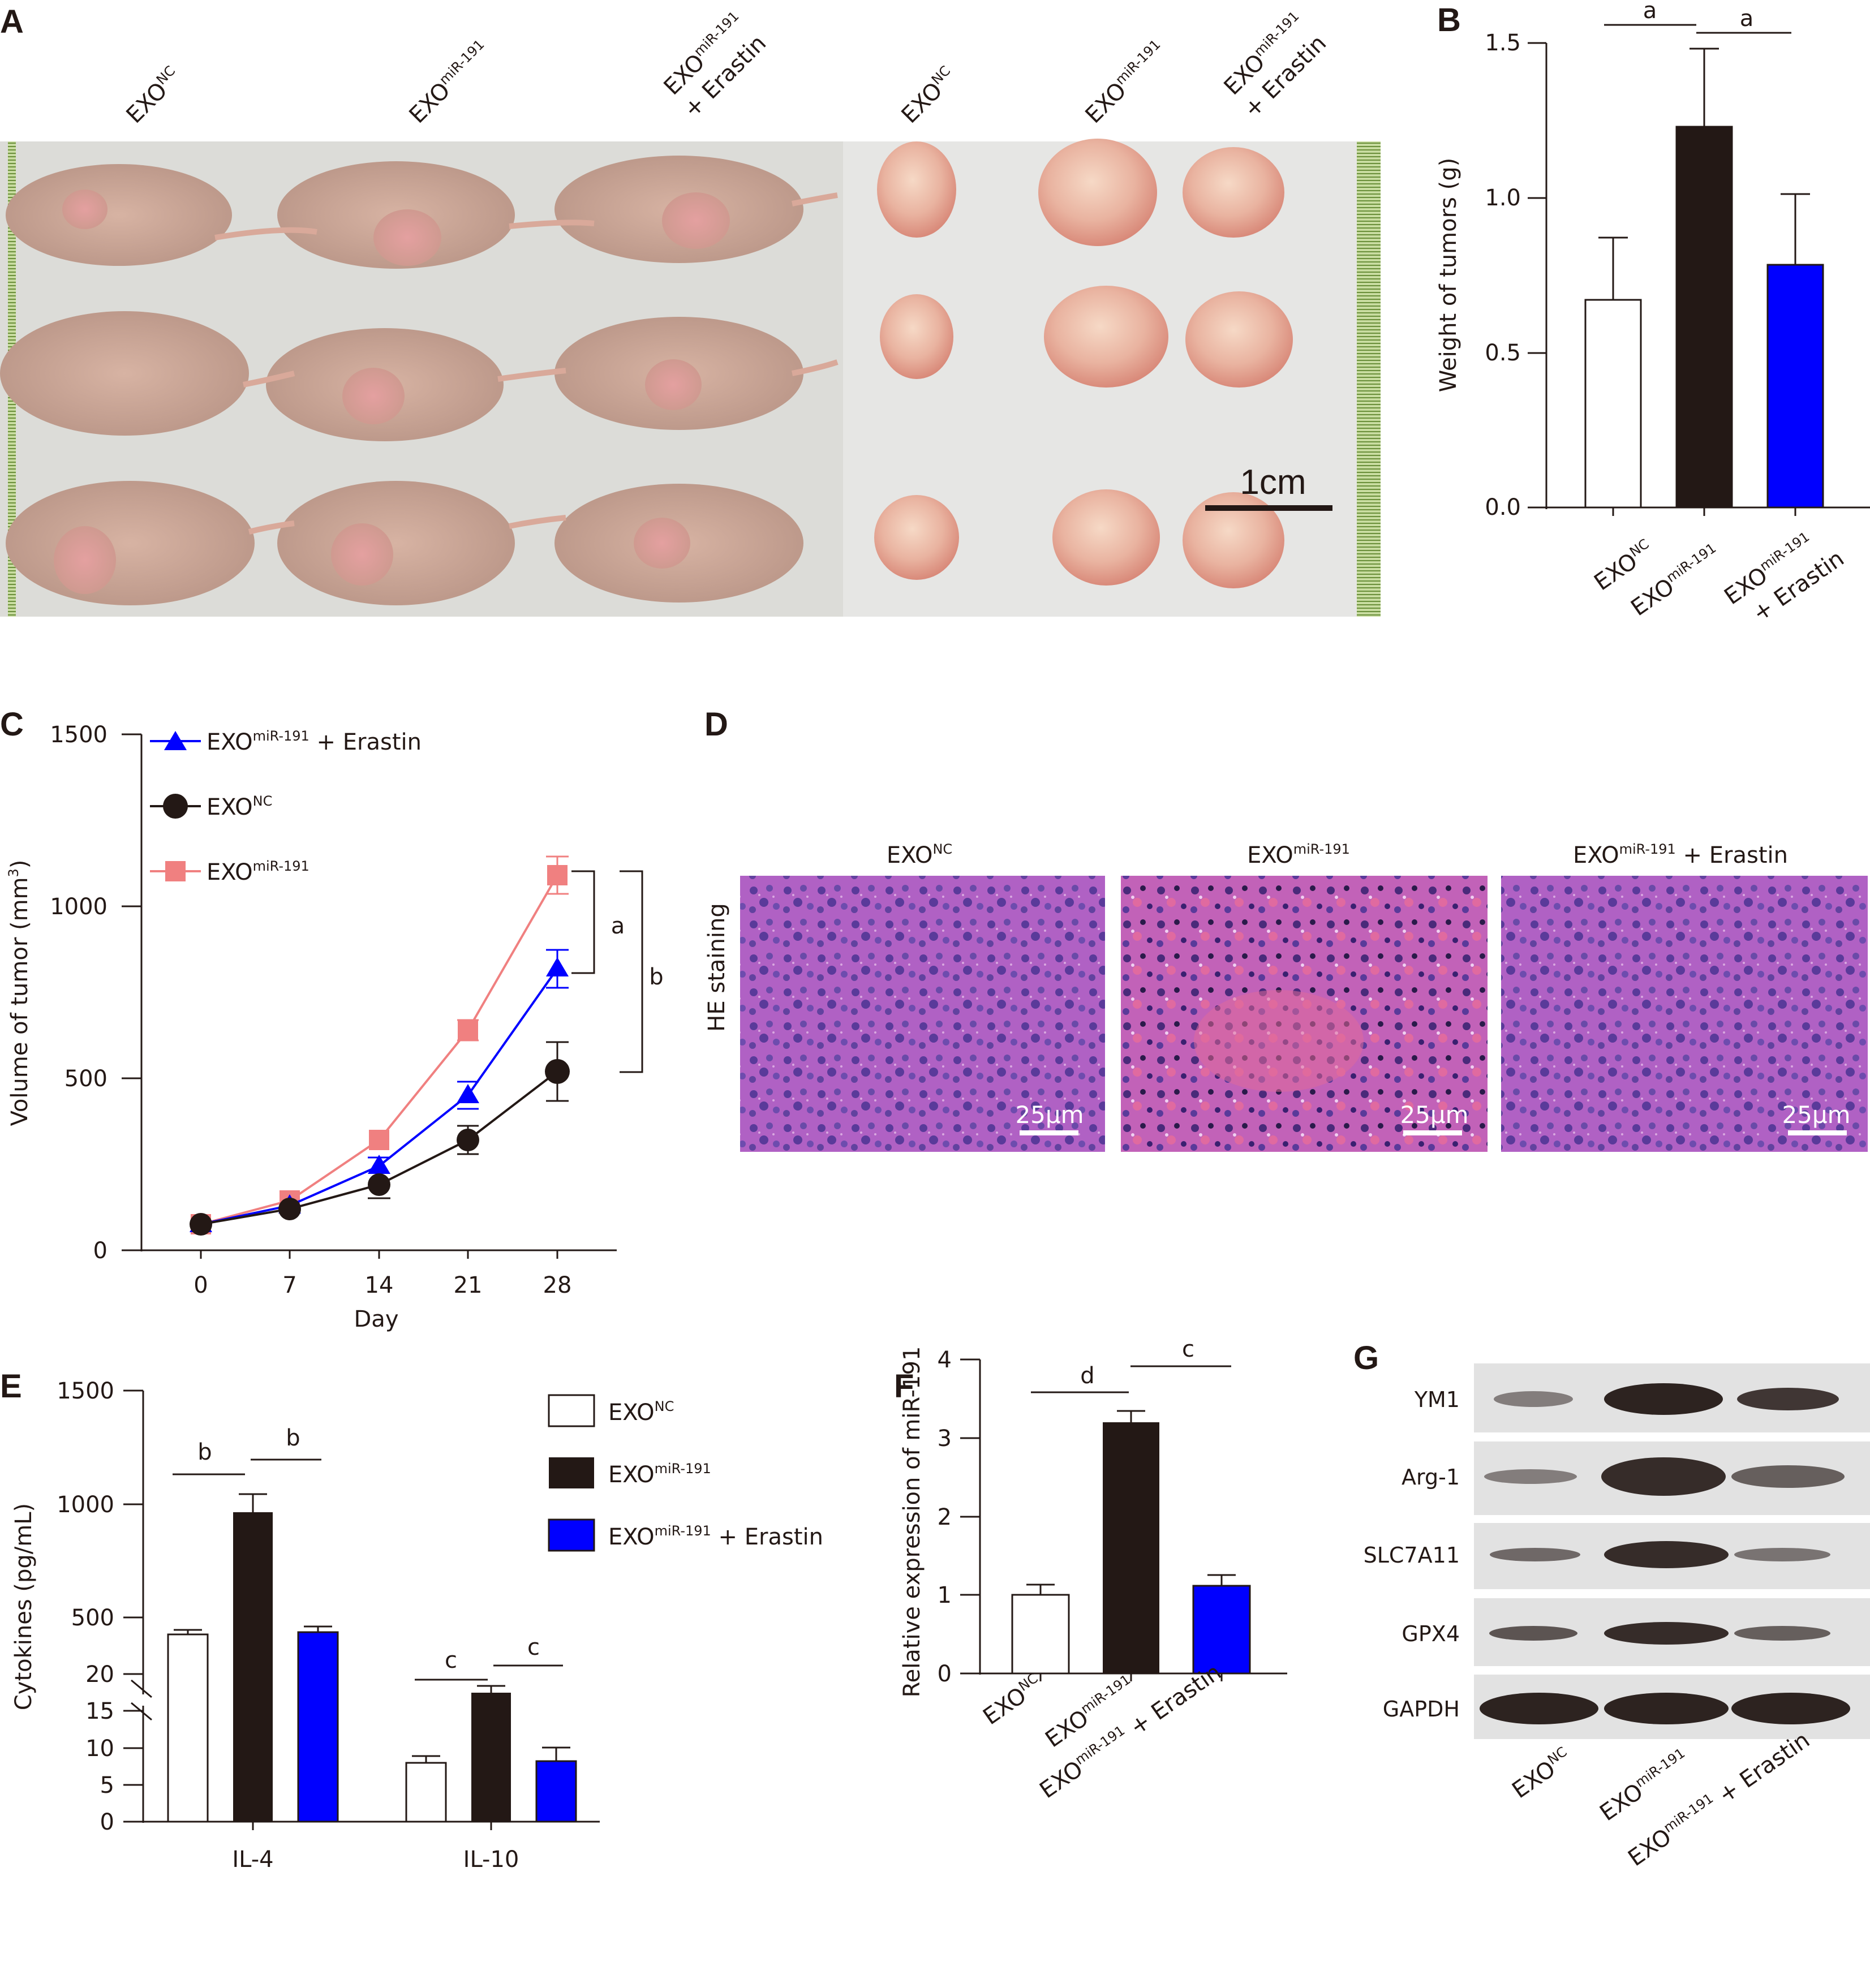  I want to click on y-tick-label: 0.0, so click(1503, 507).